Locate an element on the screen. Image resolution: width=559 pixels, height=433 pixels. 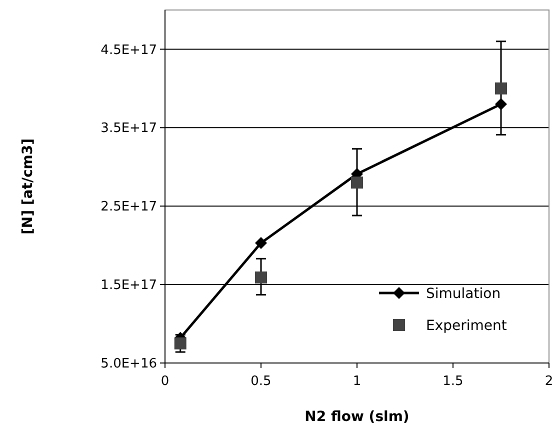
y-tick-label: 5.0E+16 is located at coordinates (128, 364).